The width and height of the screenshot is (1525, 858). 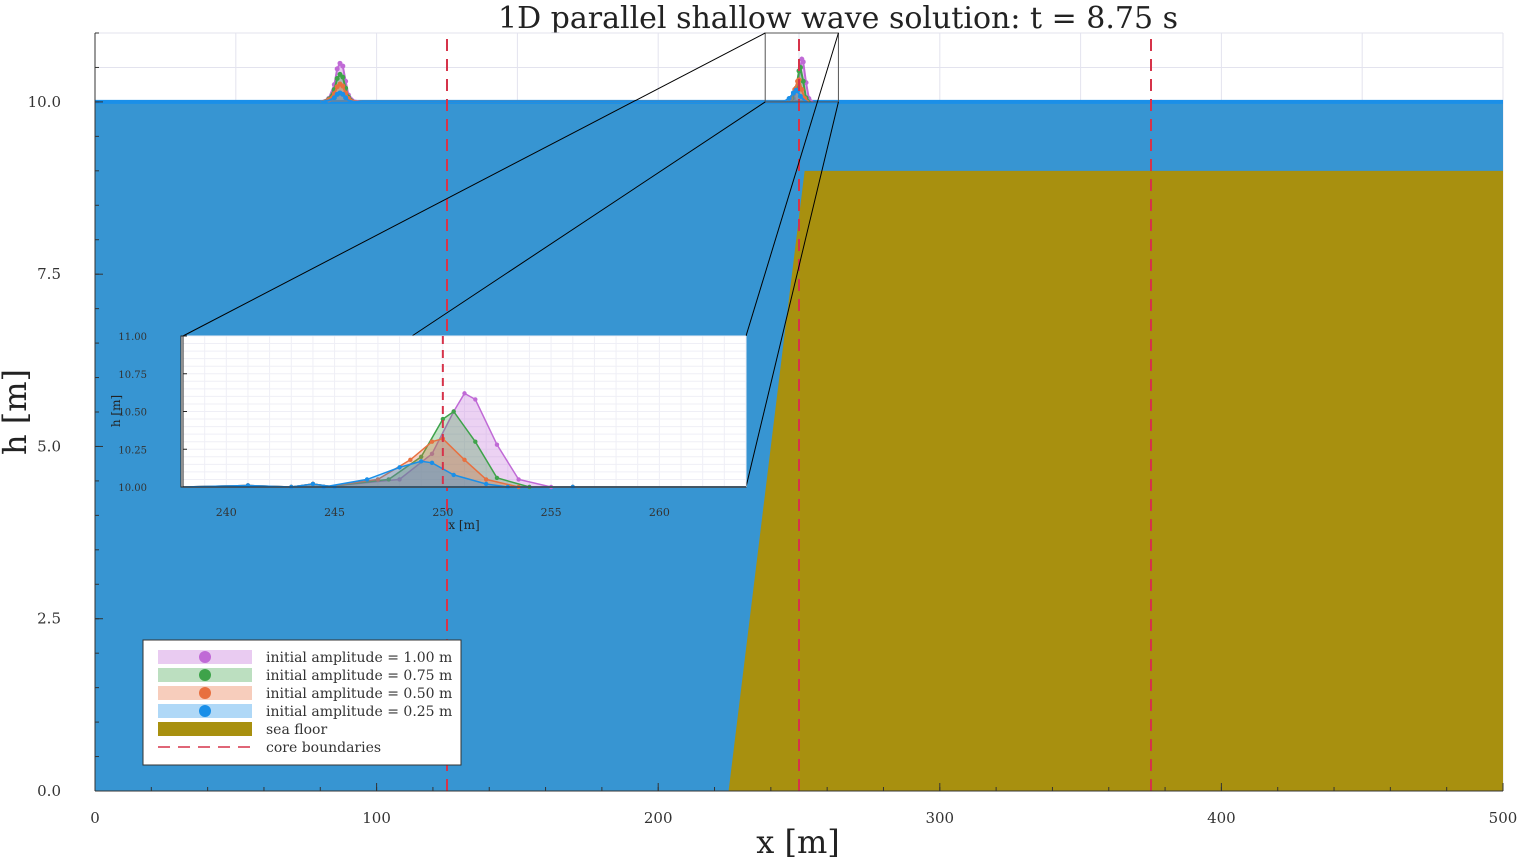 I want to click on legend-label: core boundaries, so click(x=323, y=748).